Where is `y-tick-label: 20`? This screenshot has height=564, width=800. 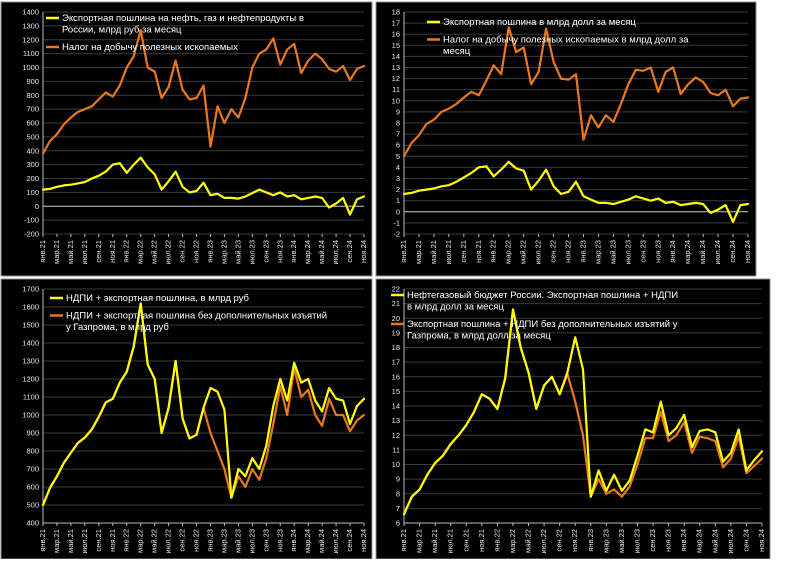
y-tick-label: 20 is located at coordinates (396, 318).